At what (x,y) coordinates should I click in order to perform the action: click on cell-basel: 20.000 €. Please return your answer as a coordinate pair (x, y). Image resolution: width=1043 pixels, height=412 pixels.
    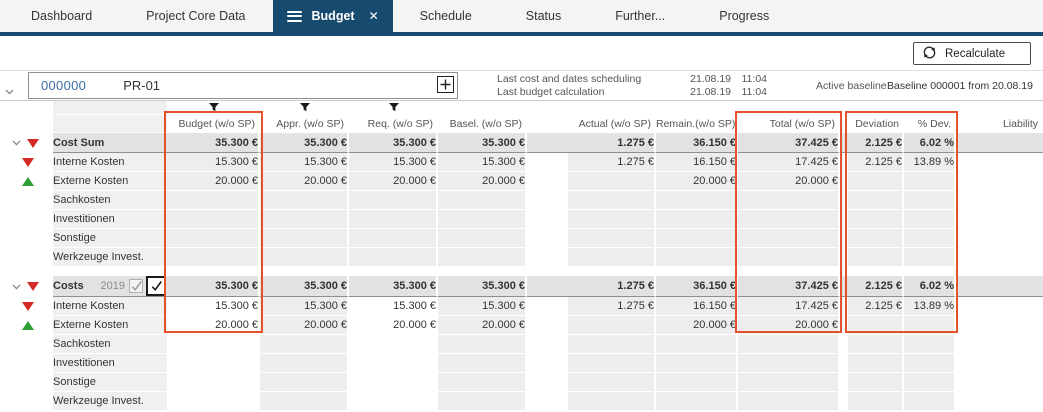
    Looking at the image, I should click on (482, 181).